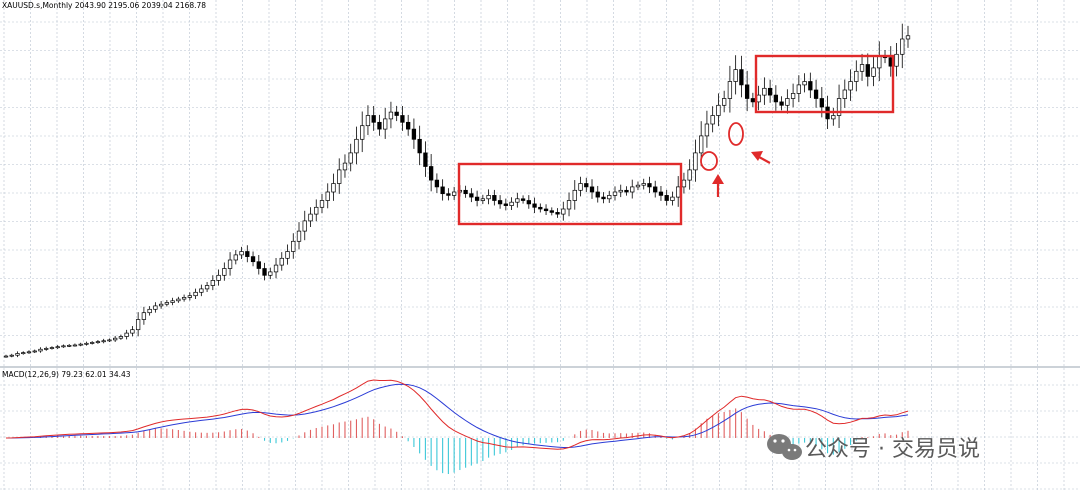 Image resolution: width=1080 pixels, height=491 pixels. What do you see at coordinates (66, 374) in the screenshot?
I see `macd-readout: MACD(12,26,9) 79.23 62.01 34.43` at bounding box center [66, 374].